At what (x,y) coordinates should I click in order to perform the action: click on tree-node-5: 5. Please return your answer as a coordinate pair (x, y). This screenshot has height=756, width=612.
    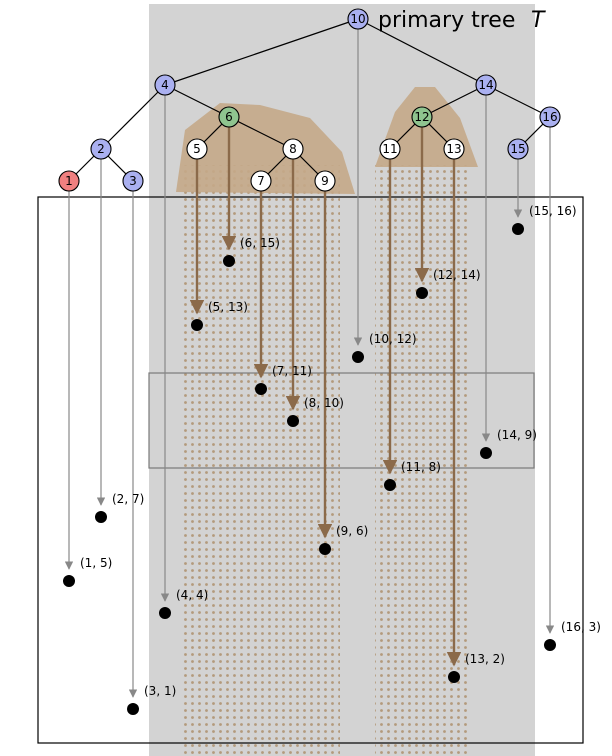
    Looking at the image, I should click on (197, 149).